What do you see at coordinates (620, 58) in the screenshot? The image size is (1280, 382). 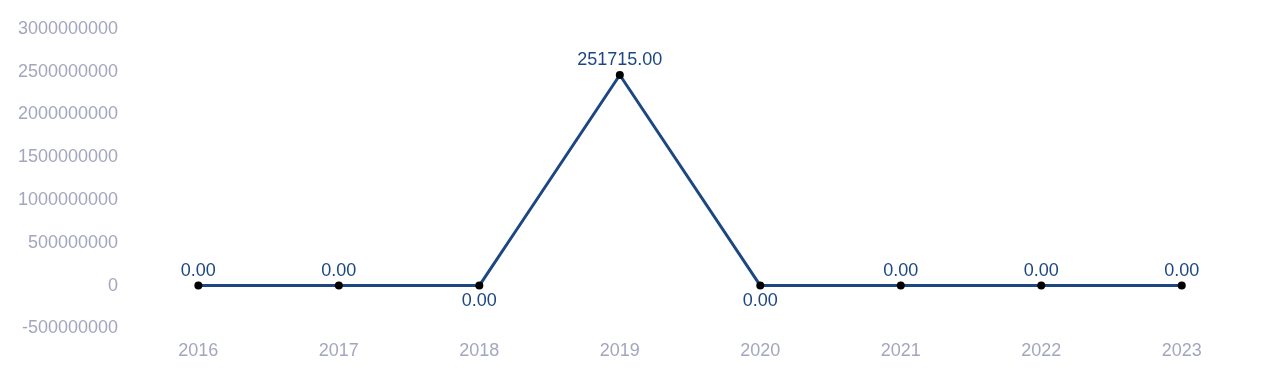 I see `annotation: 251715.00` at bounding box center [620, 58].